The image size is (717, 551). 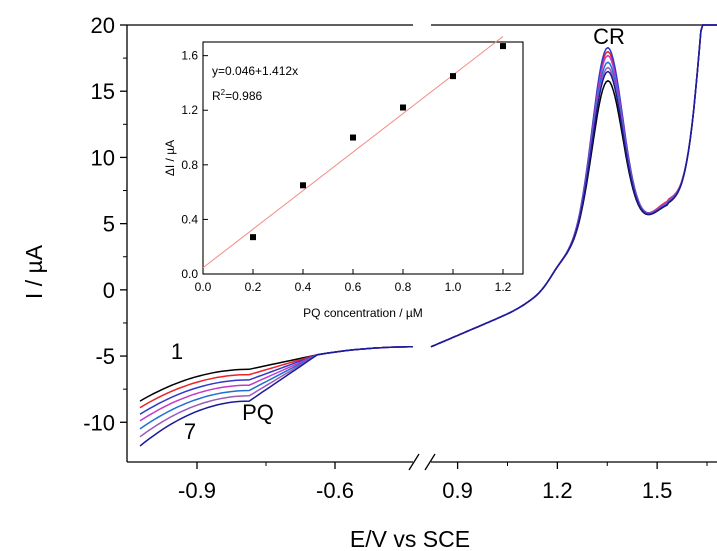 What do you see at coordinates (457, 490) in the screenshot?
I see `main-x-tick-label: 0.9` at bounding box center [457, 490].